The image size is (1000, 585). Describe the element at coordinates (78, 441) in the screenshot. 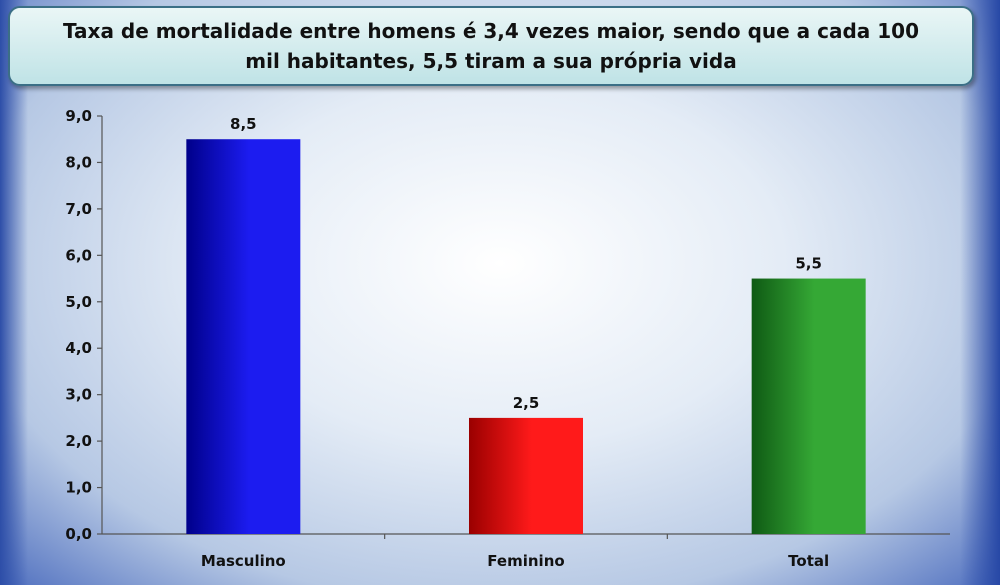

I see `y-tick-label: 2,0` at that location.